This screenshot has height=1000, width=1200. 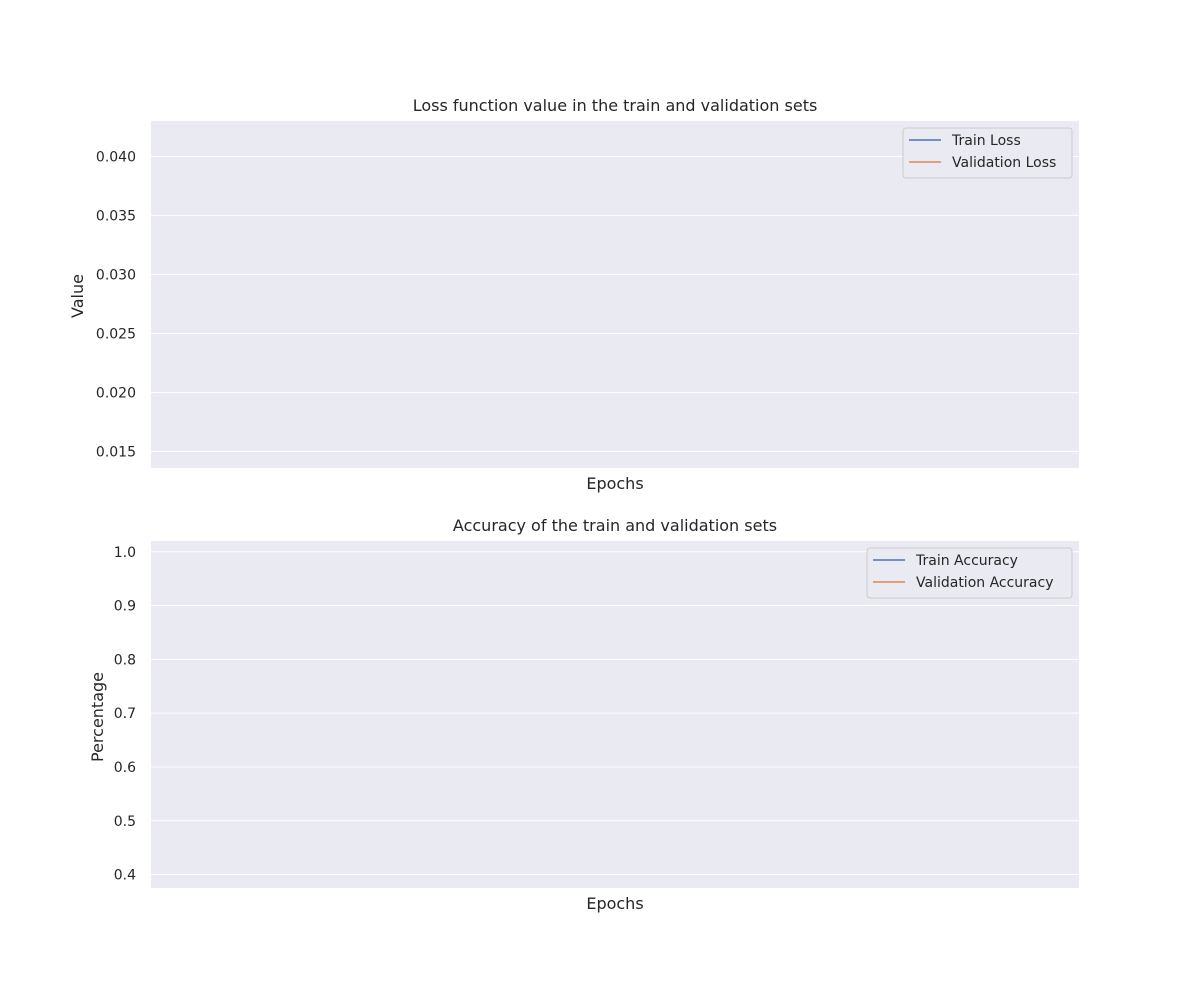 What do you see at coordinates (1004, 163) in the screenshot?
I see `loss-legend-validation-label: Validation Loss` at bounding box center [1004, 163].